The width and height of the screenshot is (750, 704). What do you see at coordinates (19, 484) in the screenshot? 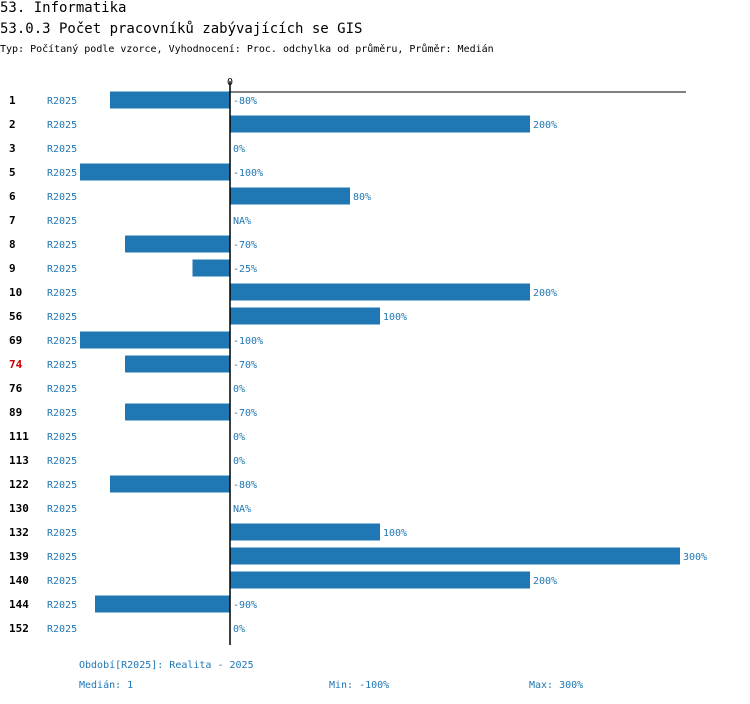
I see `row-label: 122` at bounding box center [19, 484].